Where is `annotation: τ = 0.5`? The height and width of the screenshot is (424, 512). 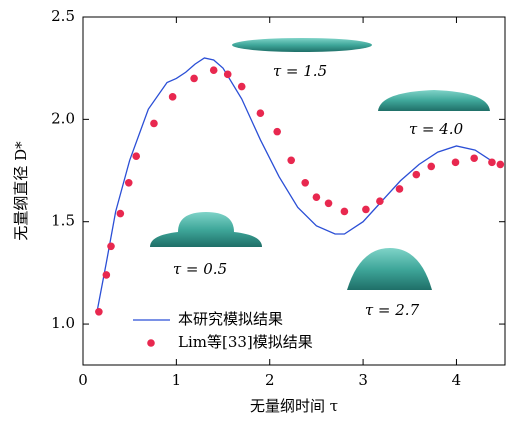
annotation: τ = 0.5 is located at coordinates (200, 269).